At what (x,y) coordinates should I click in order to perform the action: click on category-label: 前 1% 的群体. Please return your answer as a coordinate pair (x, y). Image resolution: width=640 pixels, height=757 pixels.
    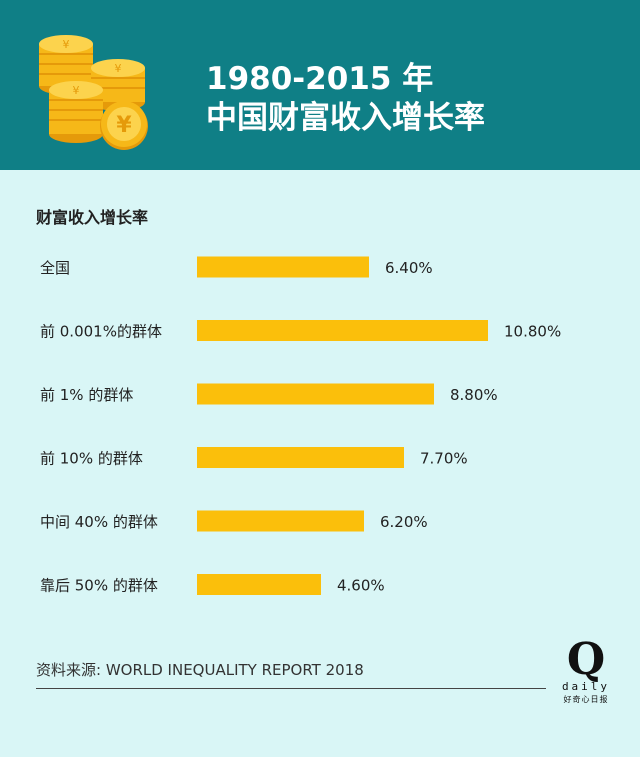
    Looking at the image, I should click on (86, 395).